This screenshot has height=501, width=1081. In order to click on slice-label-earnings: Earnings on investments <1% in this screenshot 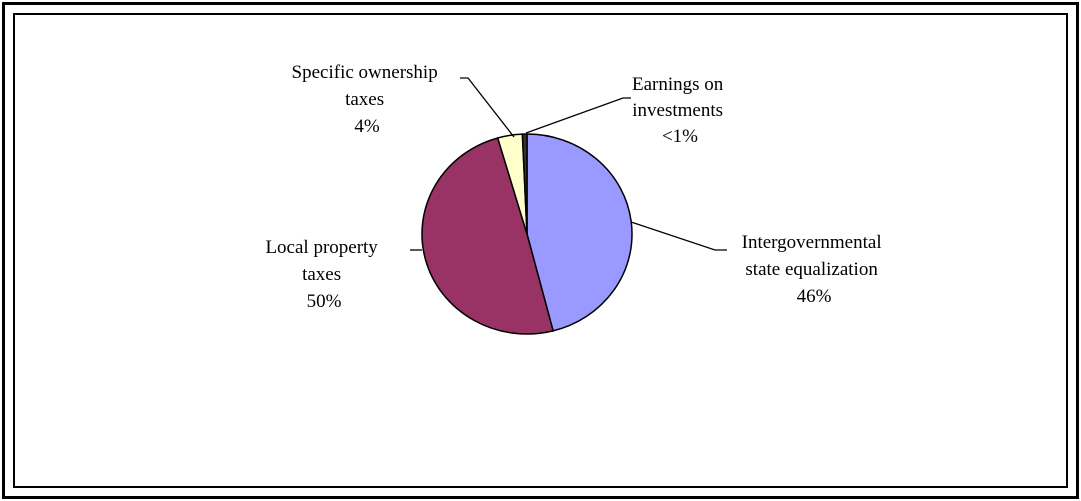, I will do `click(680, 110)`.